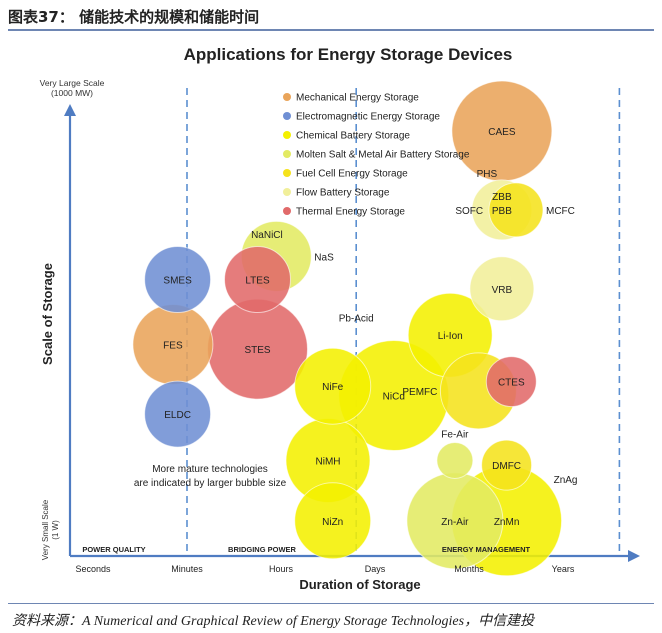 This screenshot has width=662, height=633. What do you see at coordinates (324, 257) in the screenshot?
I see `bubble-label-nas: NaS` at bounding box center [324, 257].